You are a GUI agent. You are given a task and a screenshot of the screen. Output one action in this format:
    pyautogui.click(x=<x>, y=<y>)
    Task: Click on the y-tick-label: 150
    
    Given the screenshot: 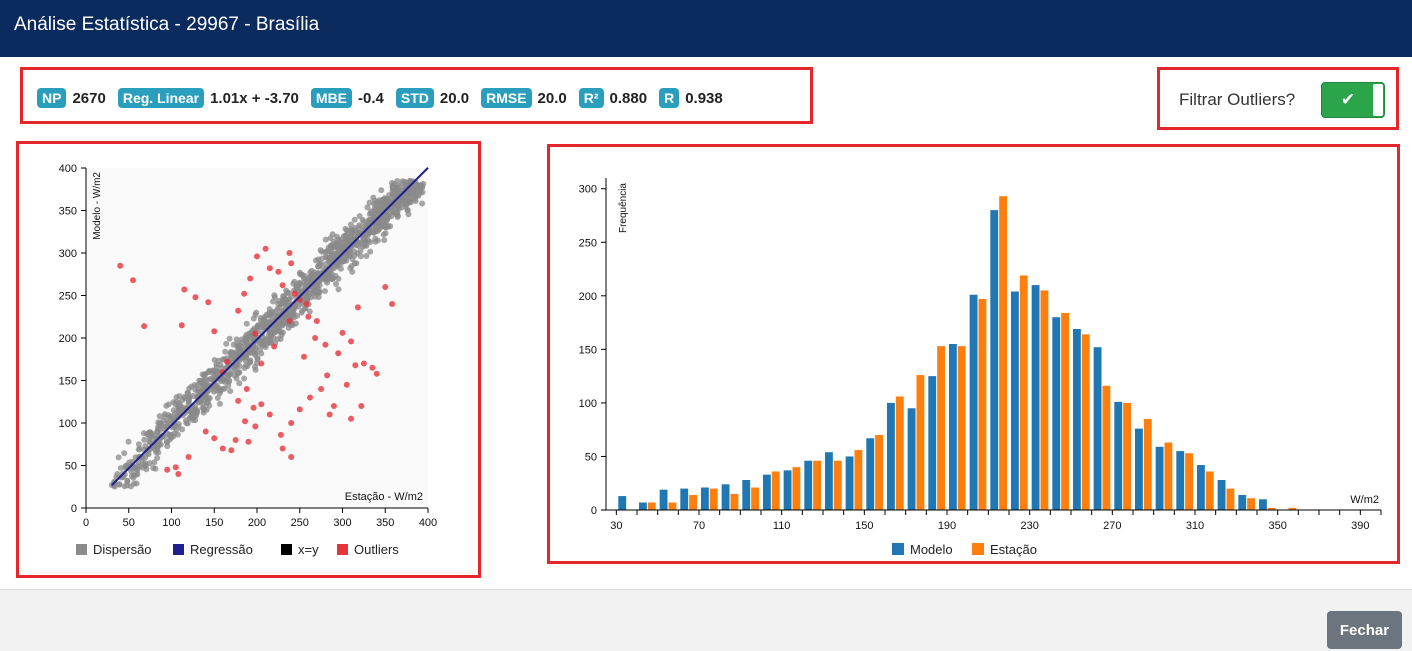 What is the action you would take?
    pyautogui.click(x=68, y=382)
    